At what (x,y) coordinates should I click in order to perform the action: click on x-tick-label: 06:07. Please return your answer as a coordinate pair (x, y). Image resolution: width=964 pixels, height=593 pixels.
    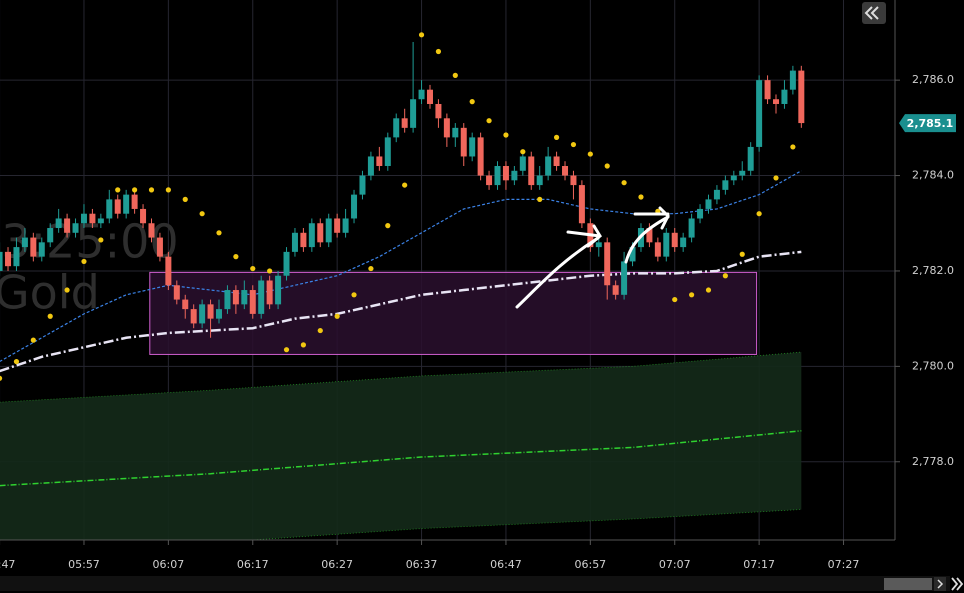
    Looking at the image, I should click on (169, 564).